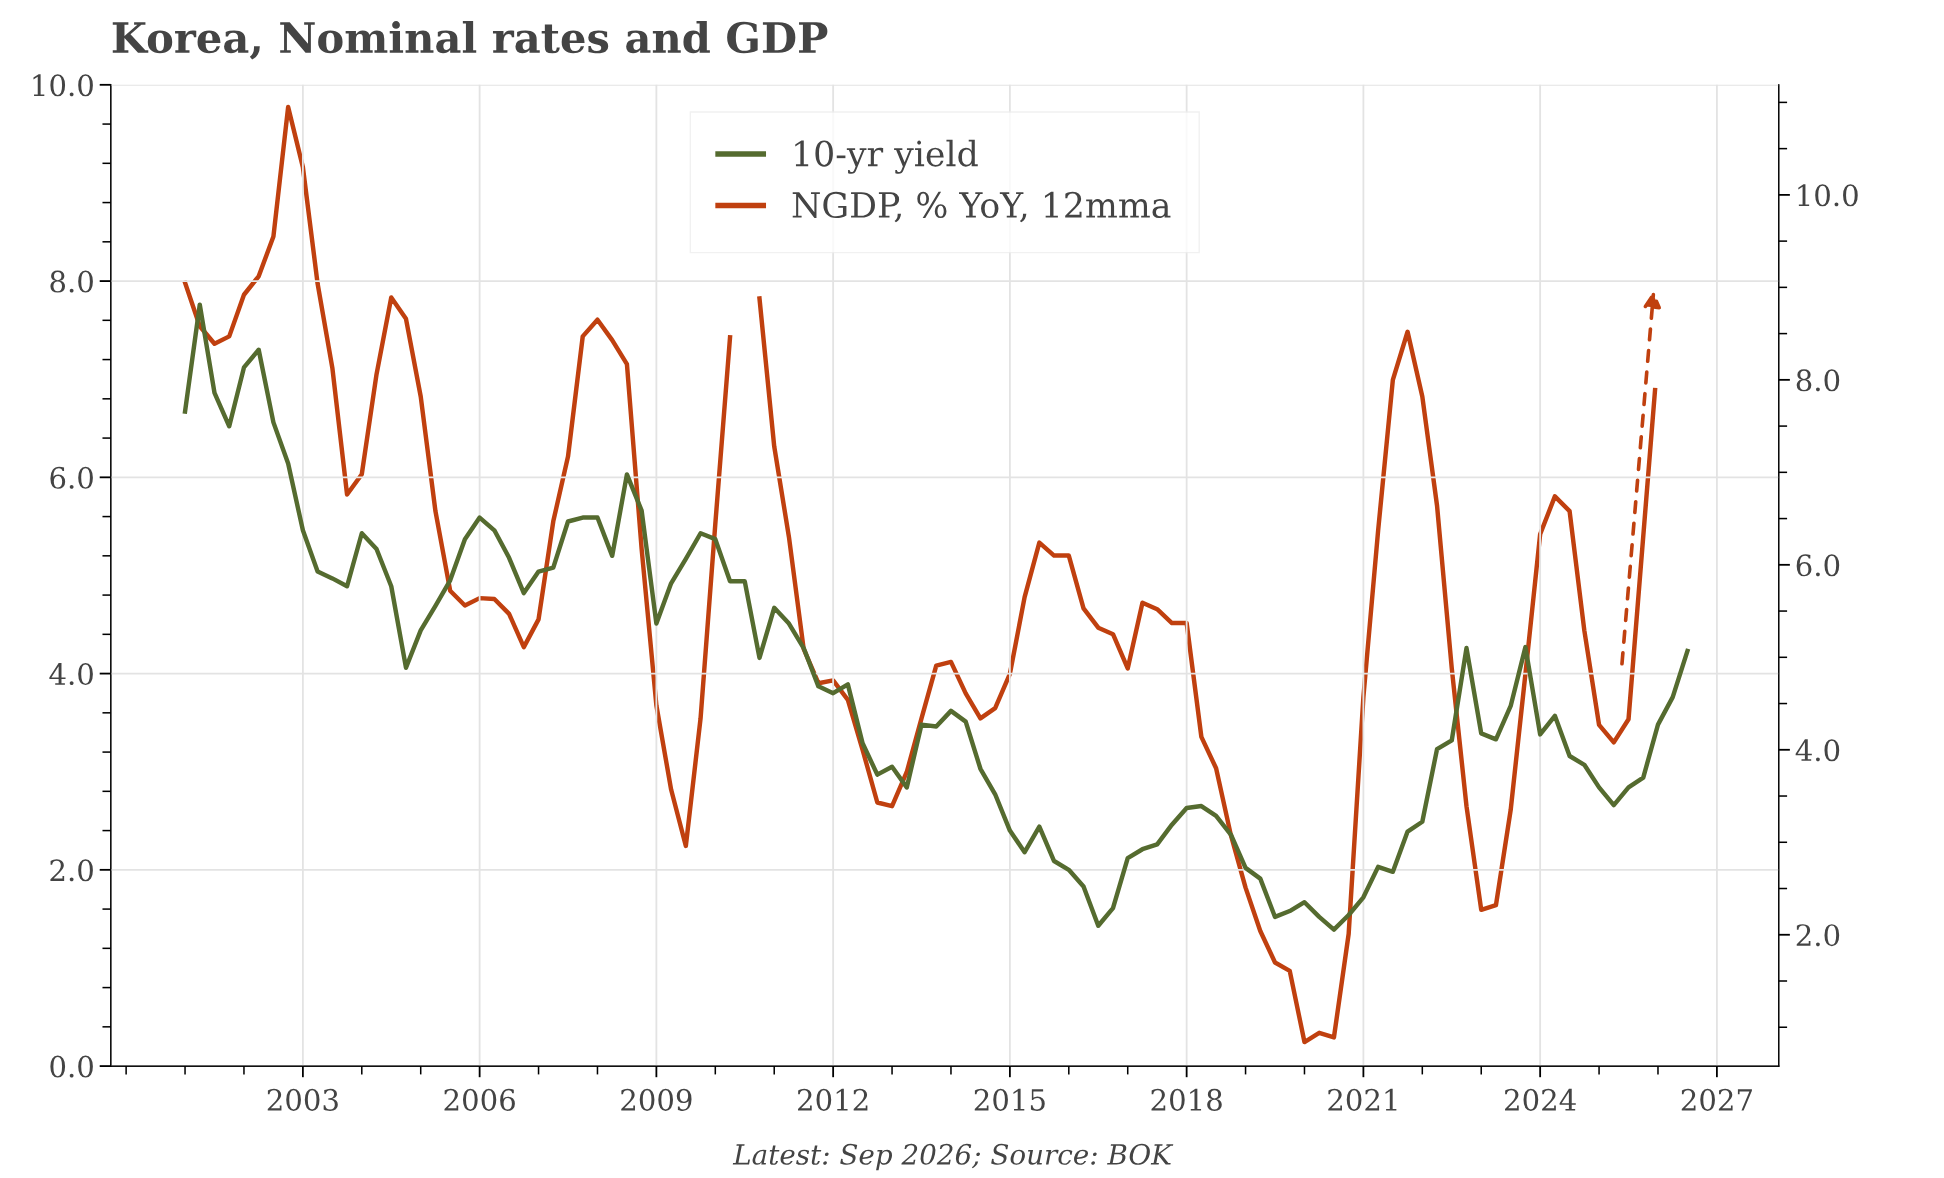 Image resolution: width=1944 pixels, height=1178 pixels. Describe the element at coordinates (63, 85) in the screenshot. I see `y-tick-label: 10.0` at that location.